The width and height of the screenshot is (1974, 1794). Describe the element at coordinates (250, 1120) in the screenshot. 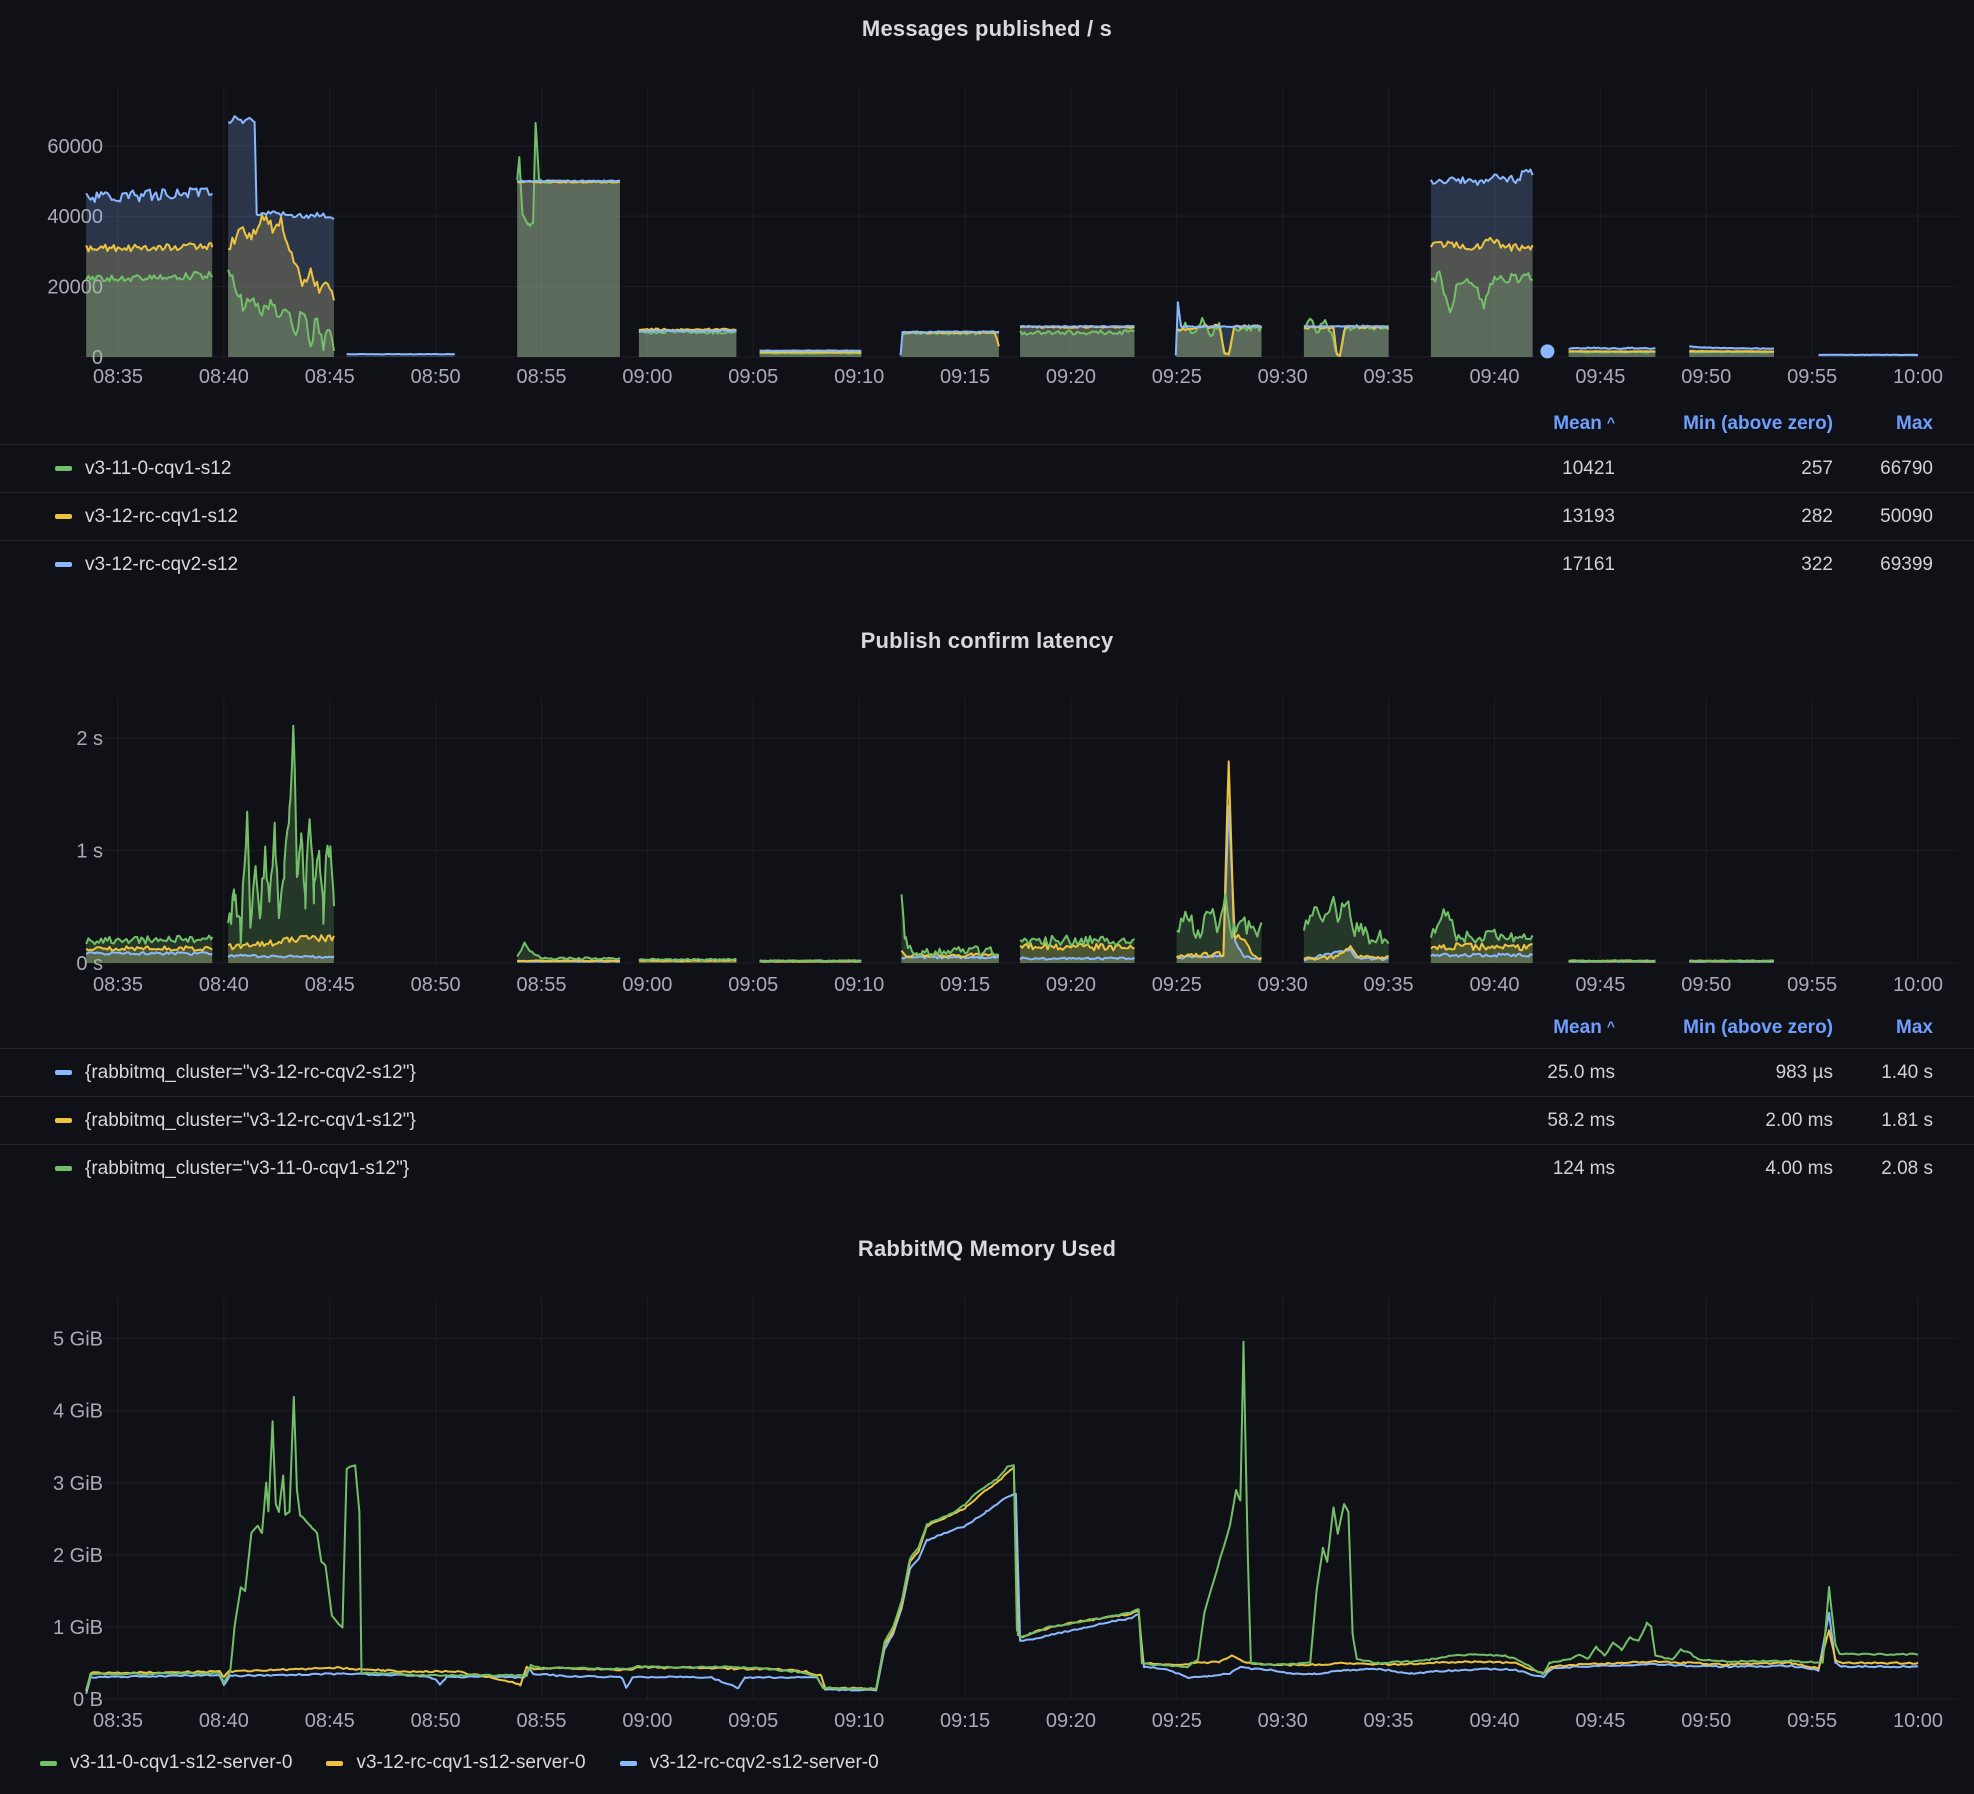

I see `legend-series-label: {rabbitmq_cluster="v3-12-rc-cqv1-s12"}` at that location.